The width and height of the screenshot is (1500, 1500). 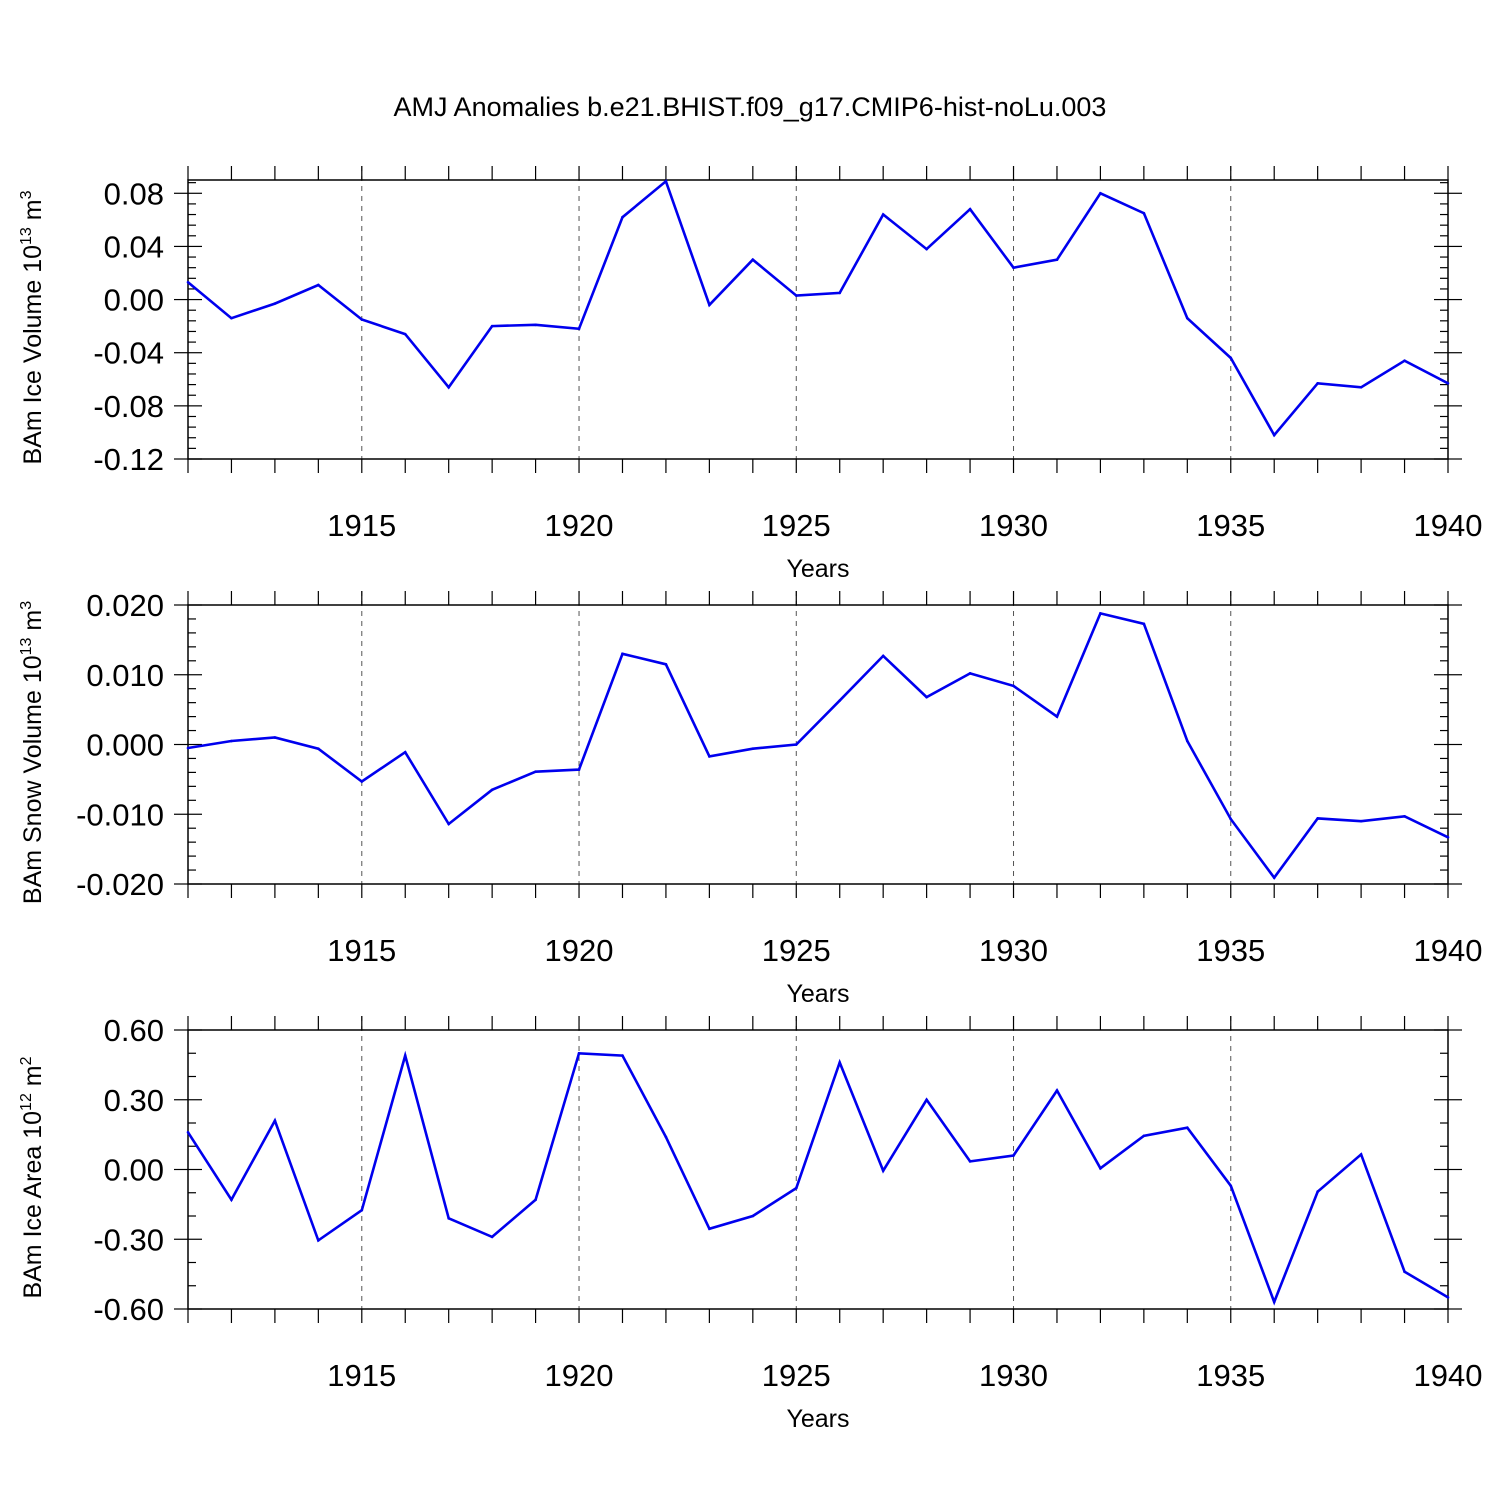 I want to click on y-tick-label: 0.00, so click(x=134, y=1170).